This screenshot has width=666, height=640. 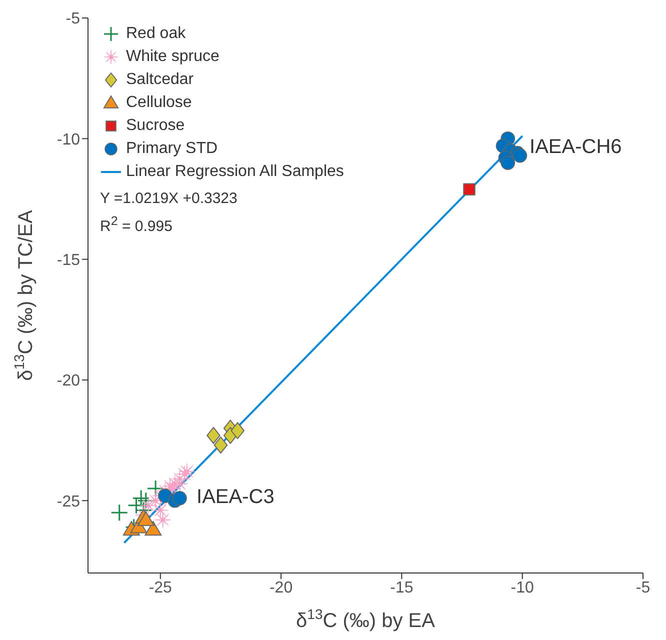 I want to click on x-tick-label: -15, so click(x=402, y=587).